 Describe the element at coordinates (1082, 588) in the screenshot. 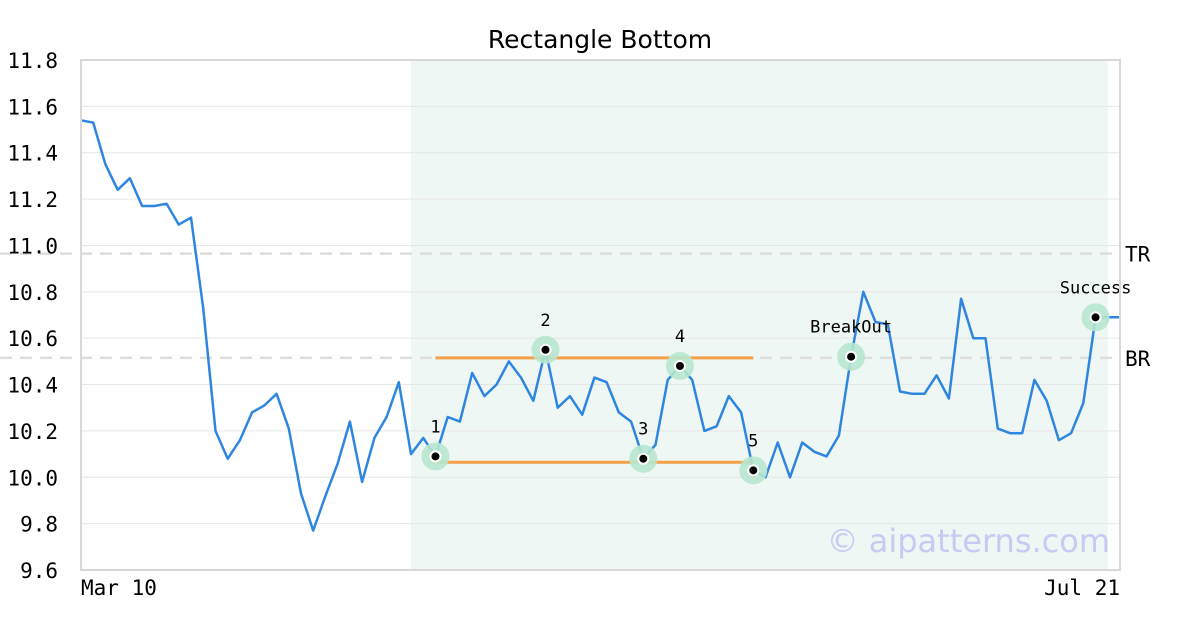

I see `x-tick-label-end: Jul 21` at that location.